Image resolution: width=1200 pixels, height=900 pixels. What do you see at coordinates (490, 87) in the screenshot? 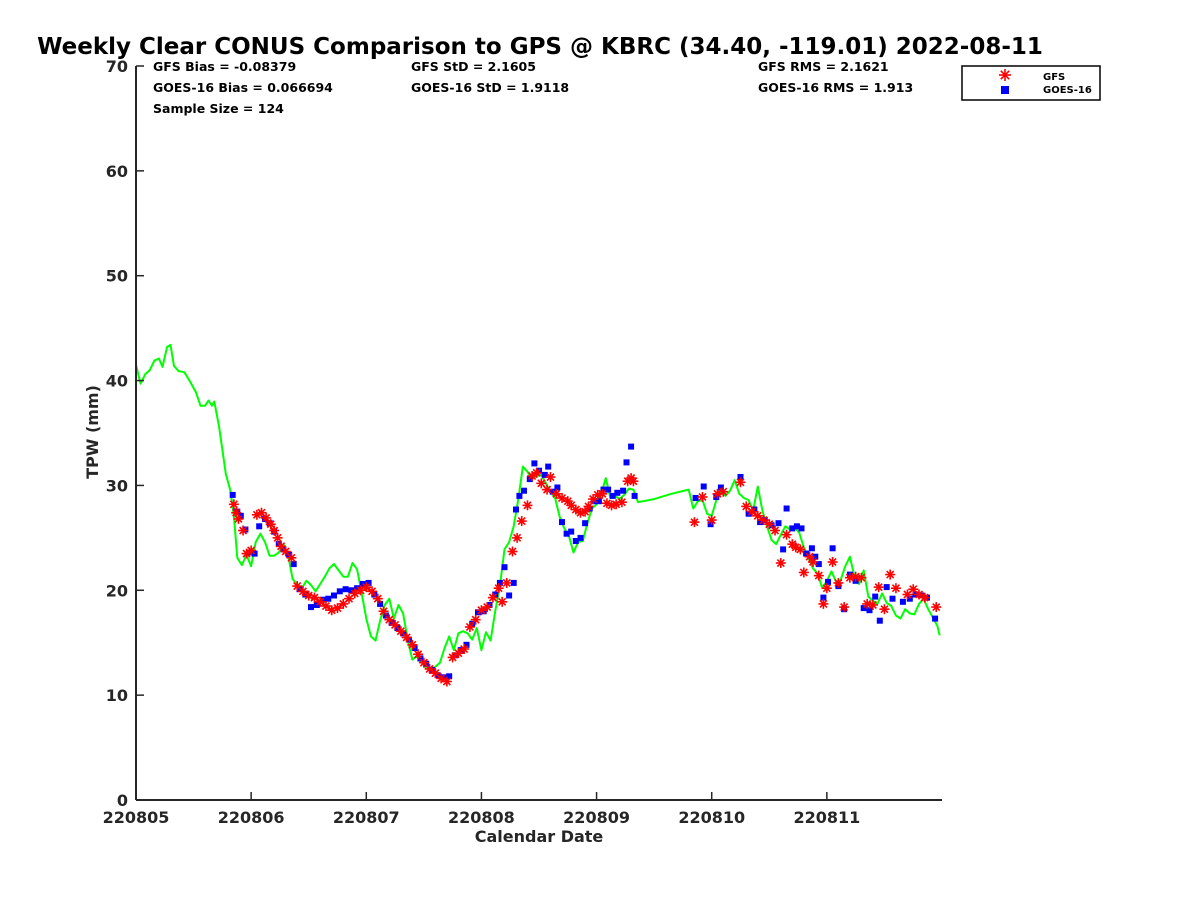
I see `goes-std-stat: GOES-16 StD = 1.9118` at bounding box center [490, 87].